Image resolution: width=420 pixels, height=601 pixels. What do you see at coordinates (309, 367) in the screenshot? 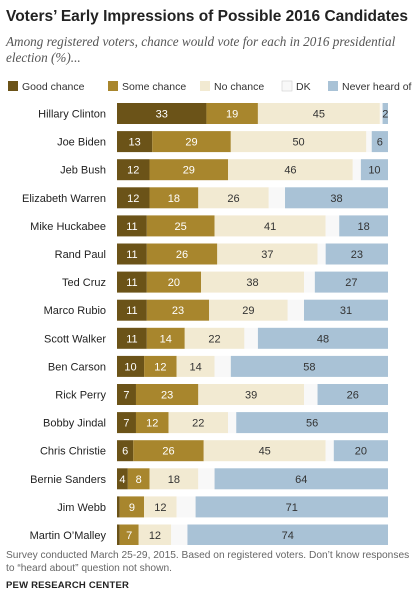
I see `data-label: 58` at bounding box center [309, 367].